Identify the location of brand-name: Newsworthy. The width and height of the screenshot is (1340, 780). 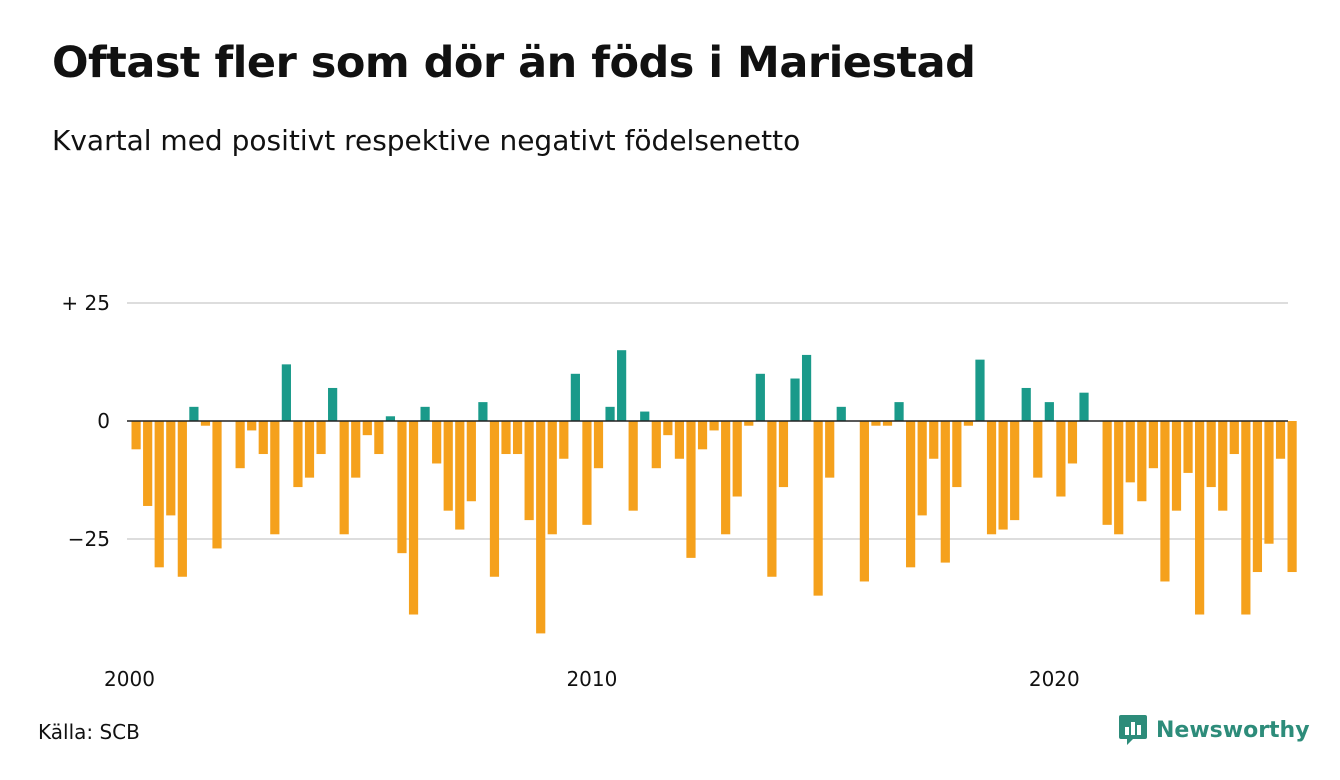
(1233, 730).